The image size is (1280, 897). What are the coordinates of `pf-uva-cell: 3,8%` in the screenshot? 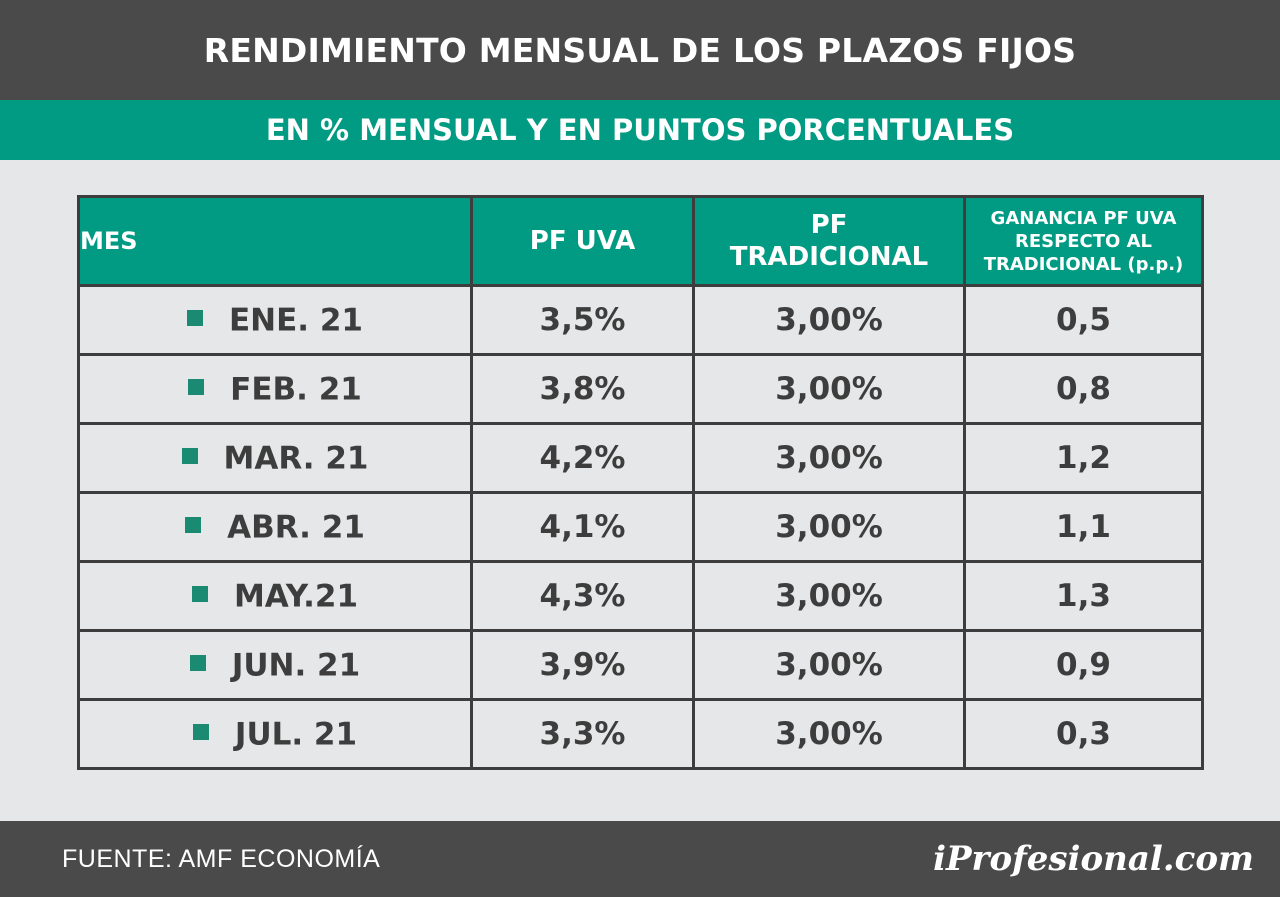 It's located at (582, 389).